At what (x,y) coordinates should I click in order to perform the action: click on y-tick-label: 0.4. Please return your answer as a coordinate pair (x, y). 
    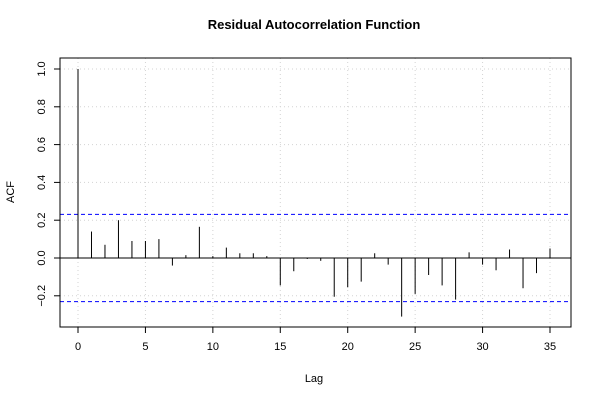
    Looking at the image, I should click on (42, 182).